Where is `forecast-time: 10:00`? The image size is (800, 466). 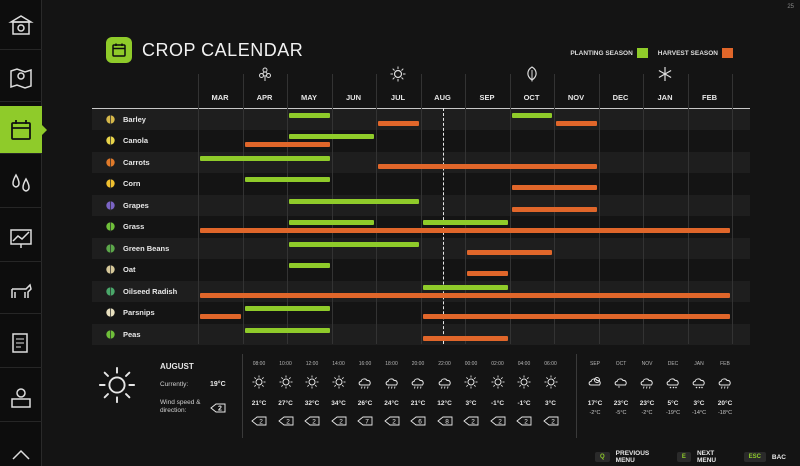 forecast-time: 10:00 is located at coordinates (285, 364).